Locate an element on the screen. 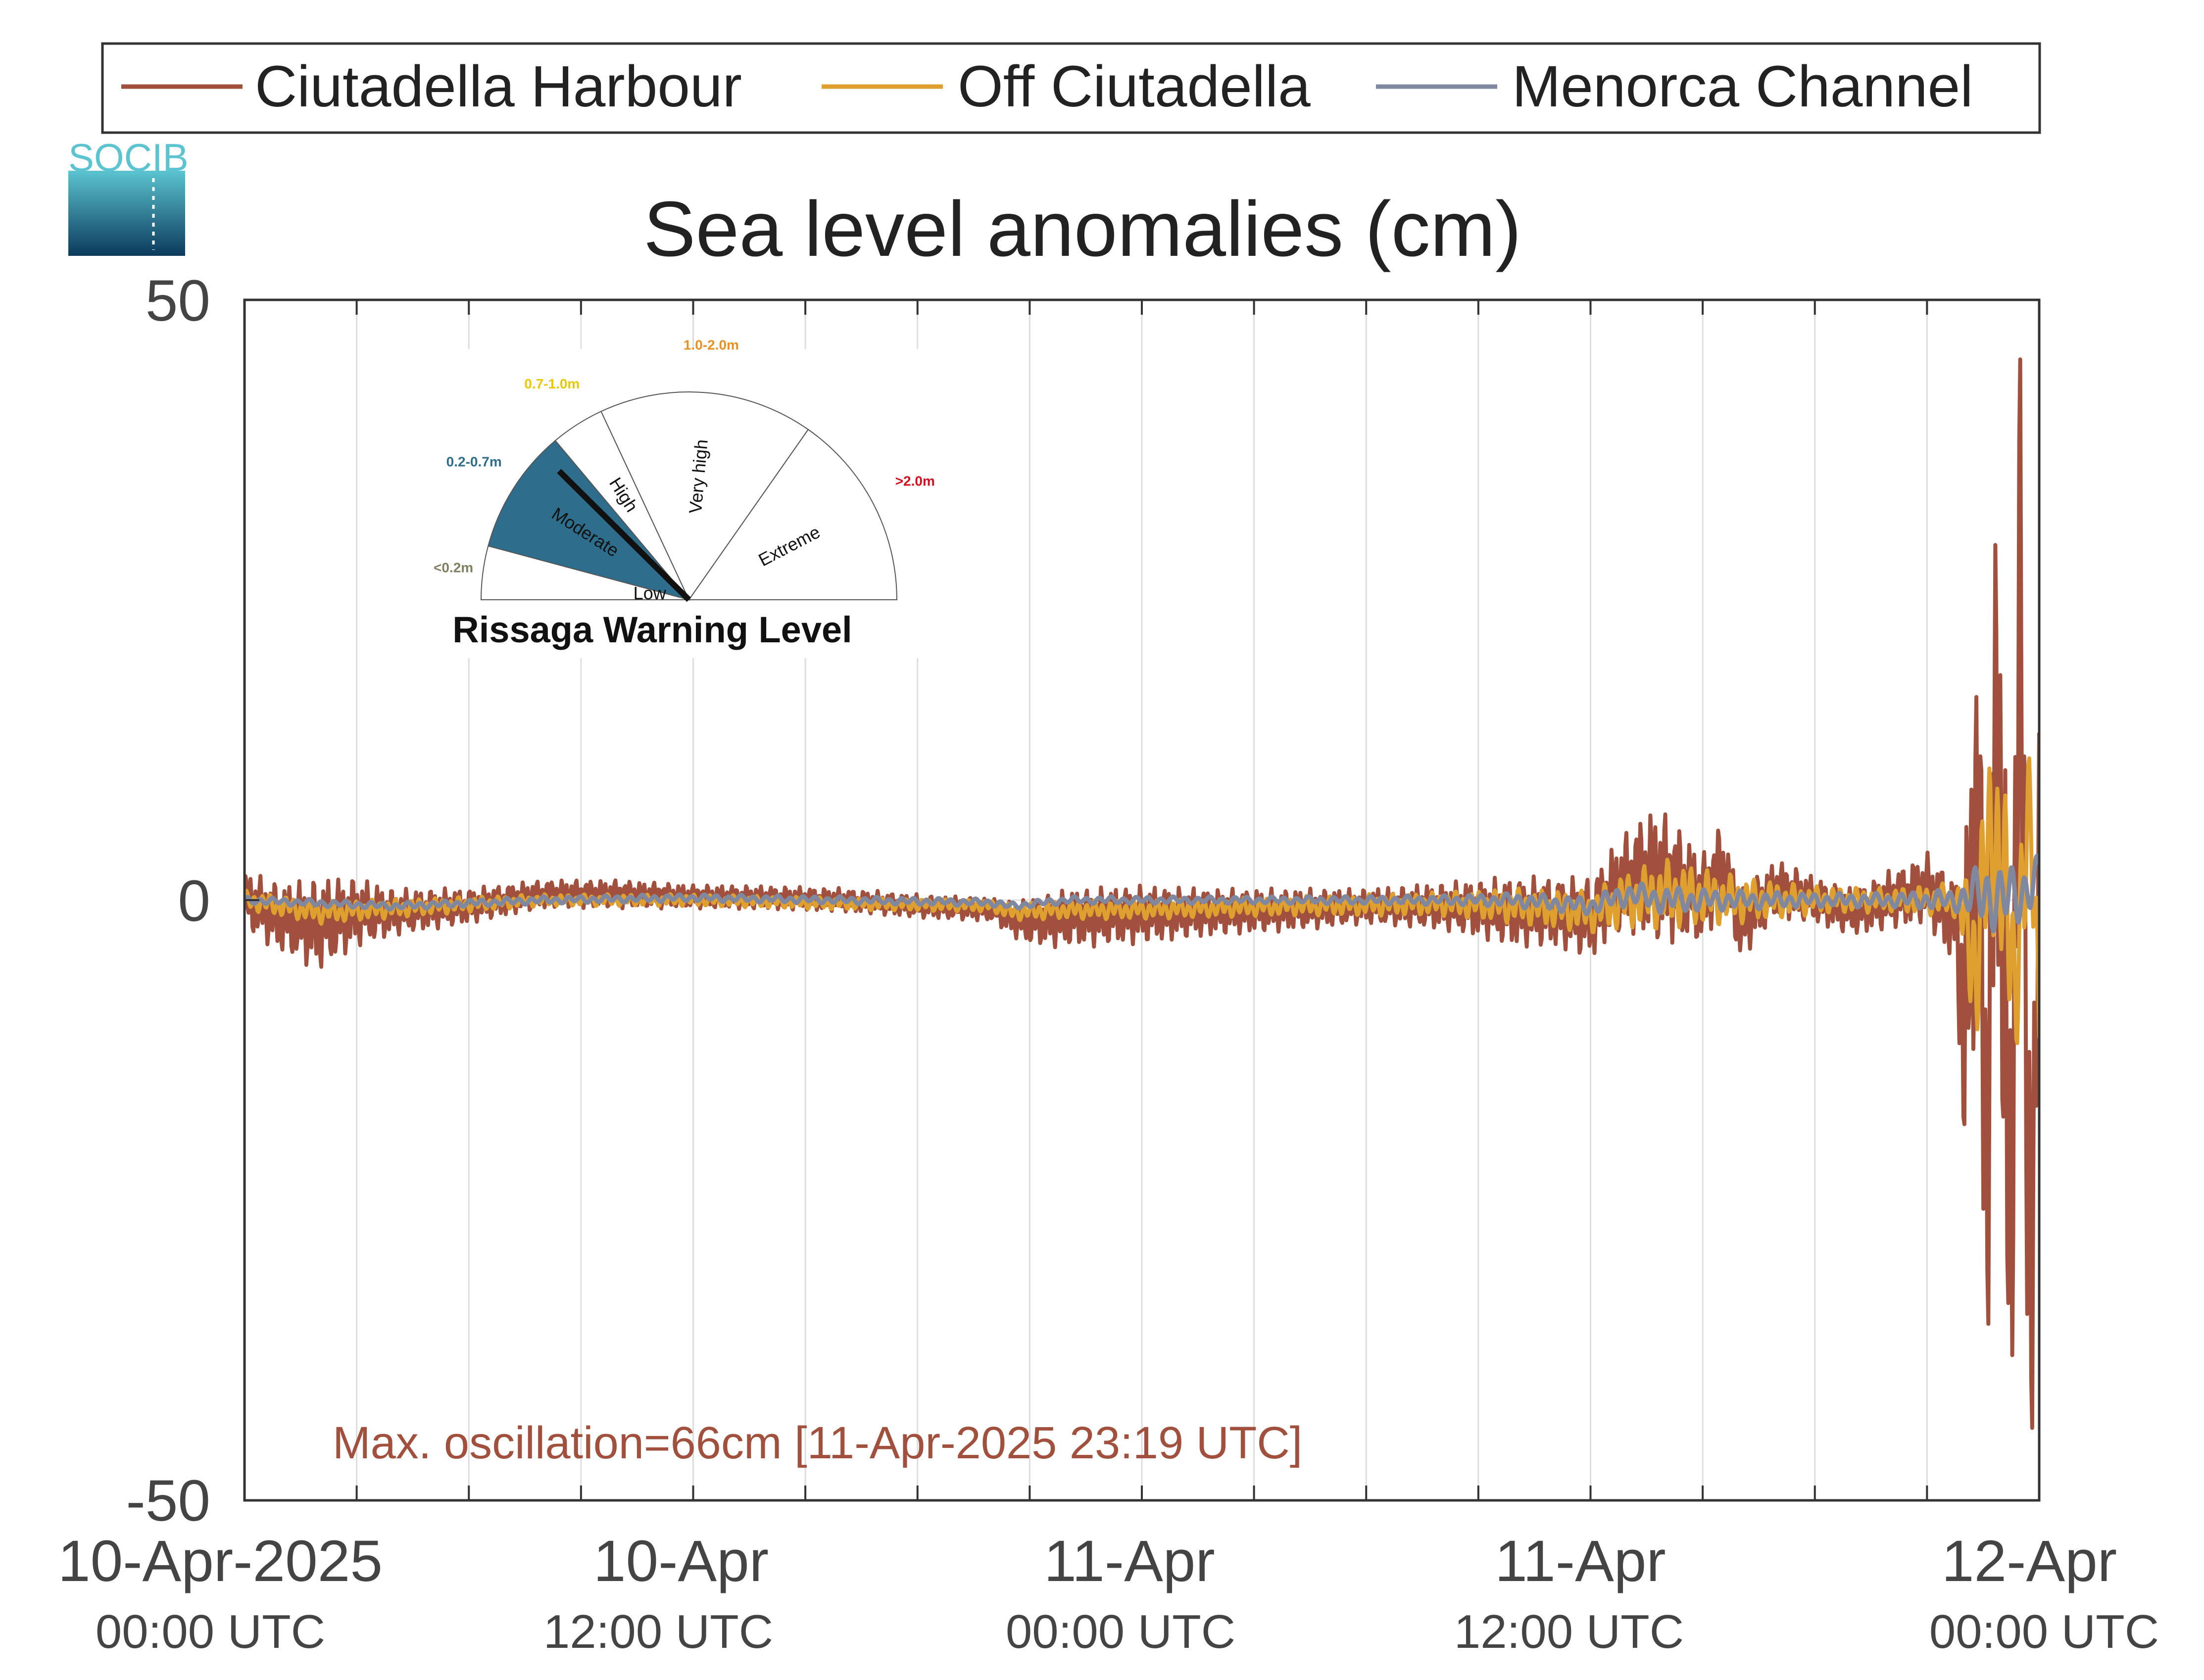 This screenshot has height=1680, width=2204. legend-box is located at coordinates (1071, 88).